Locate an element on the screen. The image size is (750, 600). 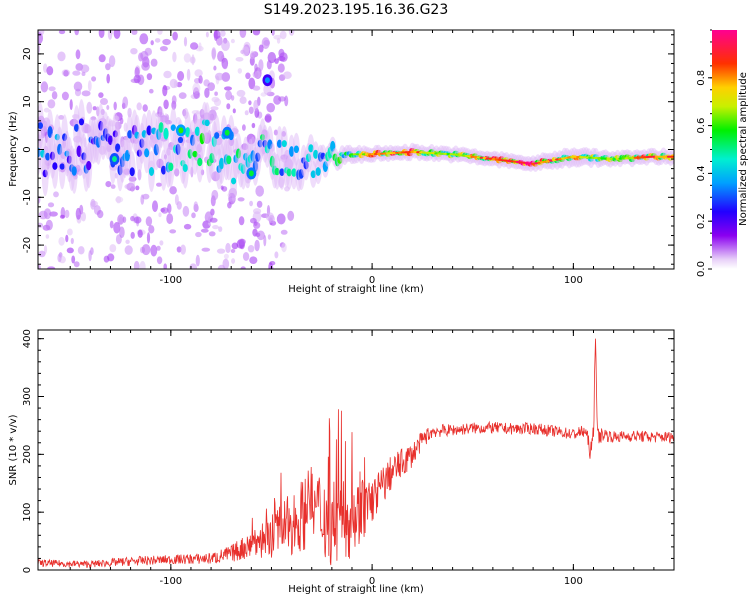
chart-title: S149.2023.195.16.36.G23 is located at coordinates (356, 10).